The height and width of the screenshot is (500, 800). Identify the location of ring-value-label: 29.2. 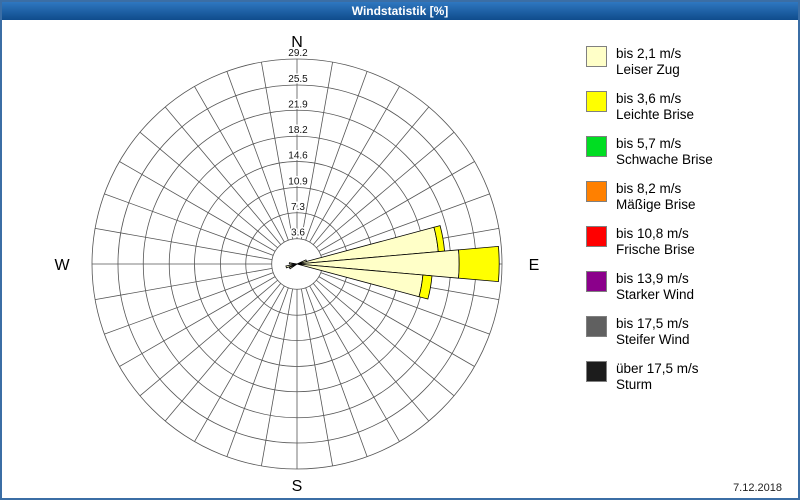
(298, 53).